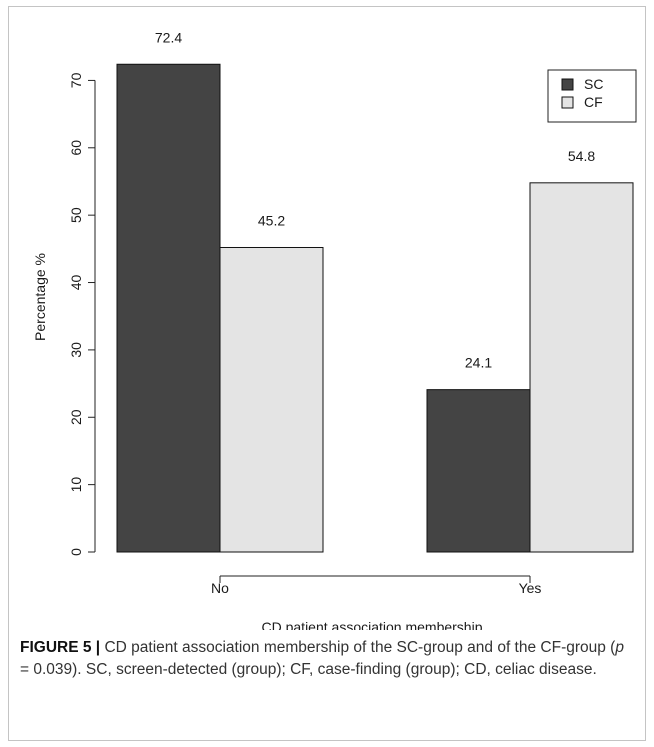 Image resolution: width=654 pixels, height=747 pixels. What do you see at coordinates (76, 283) in the screenshot?
I see `y-tick-label: 40` at bounding box center [76, 283].